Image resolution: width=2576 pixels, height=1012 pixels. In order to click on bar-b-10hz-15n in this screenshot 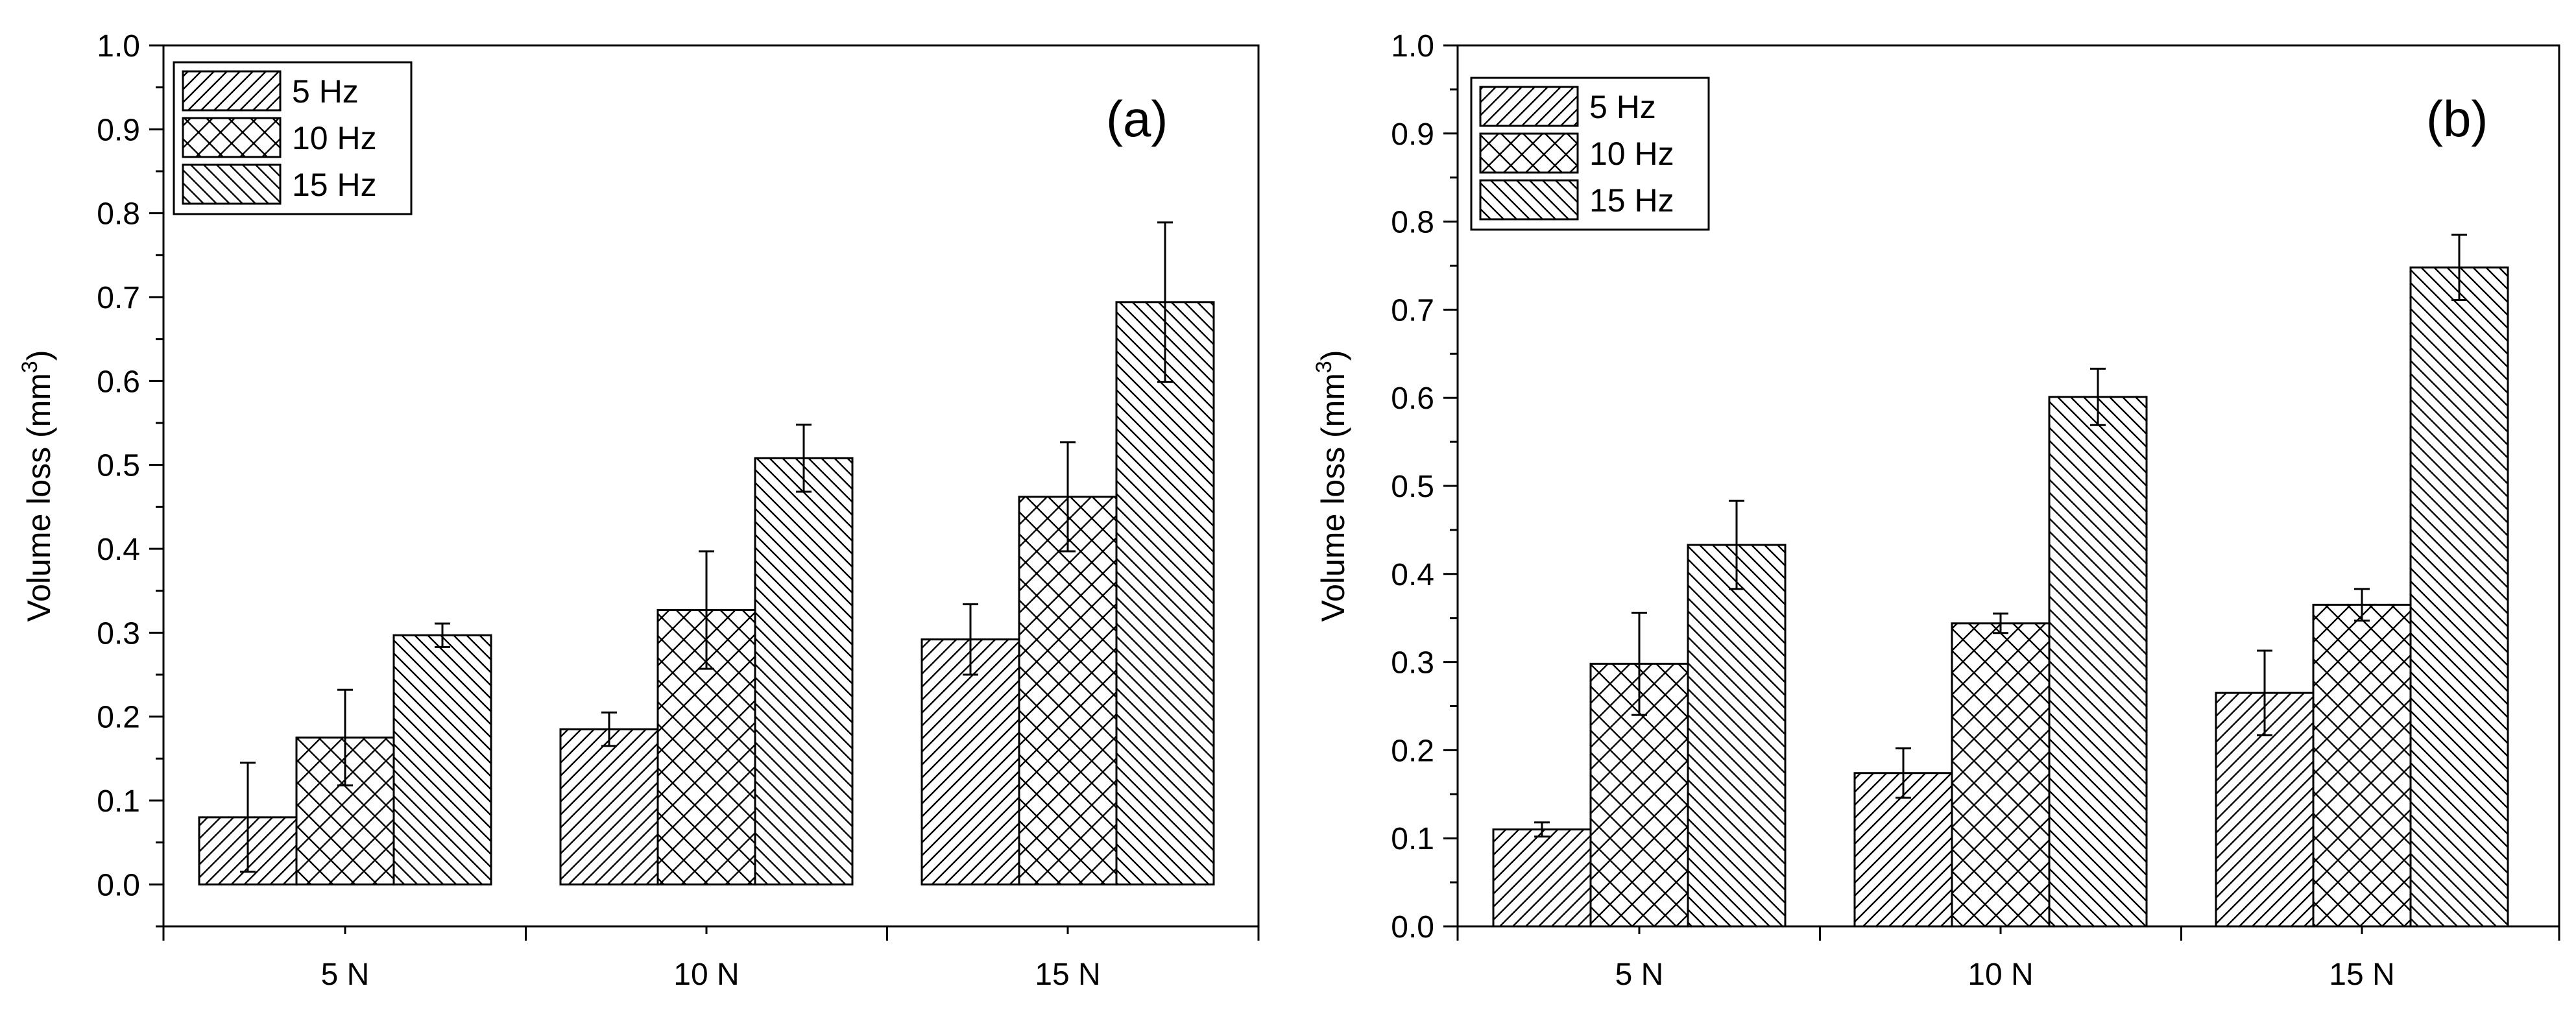, I will do `click(2362, 765)`.